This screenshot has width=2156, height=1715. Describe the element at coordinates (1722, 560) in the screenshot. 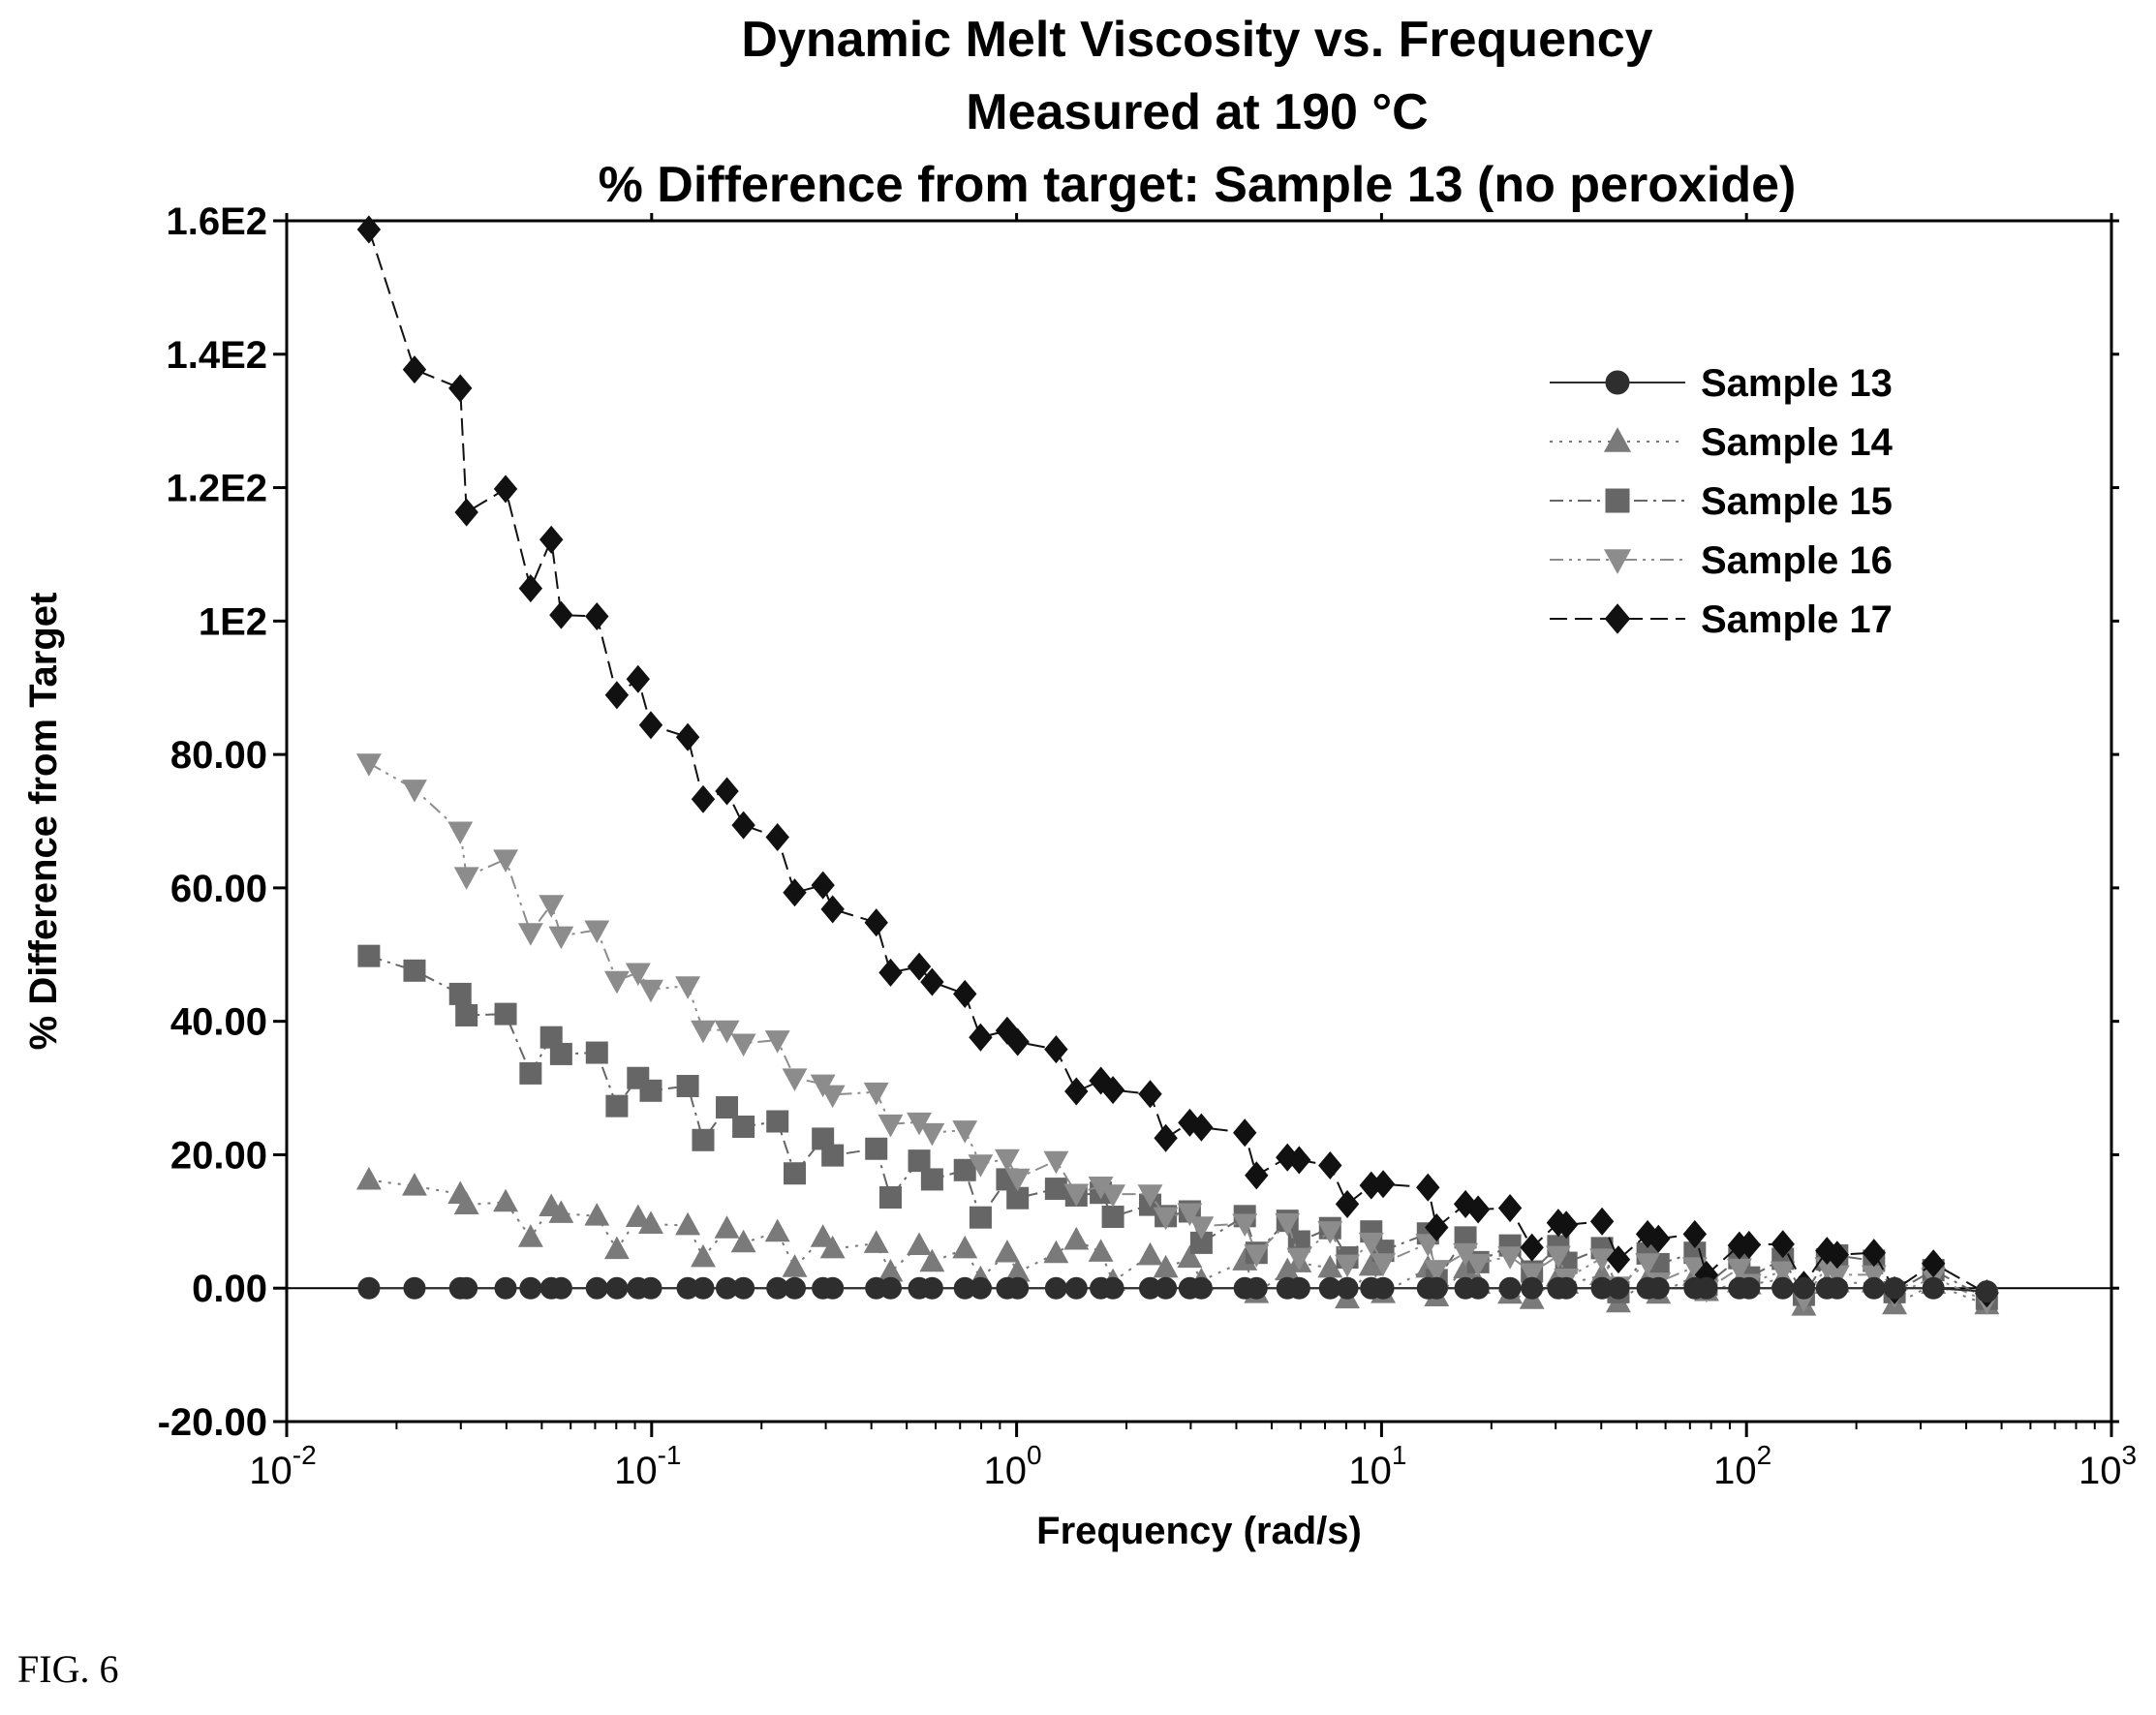

I see `legend-item: Sample 16` at that location.